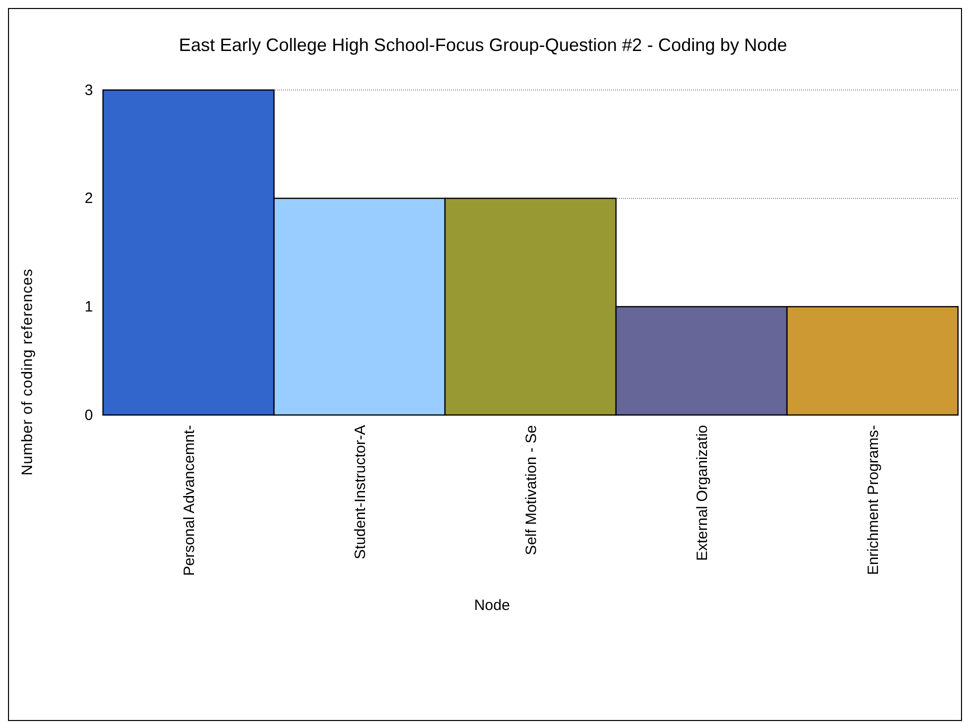  What do you see at coordinates (492, 605) in the screenshot?
I see `x-axis-title: Node` at bounding box center [492, 605].